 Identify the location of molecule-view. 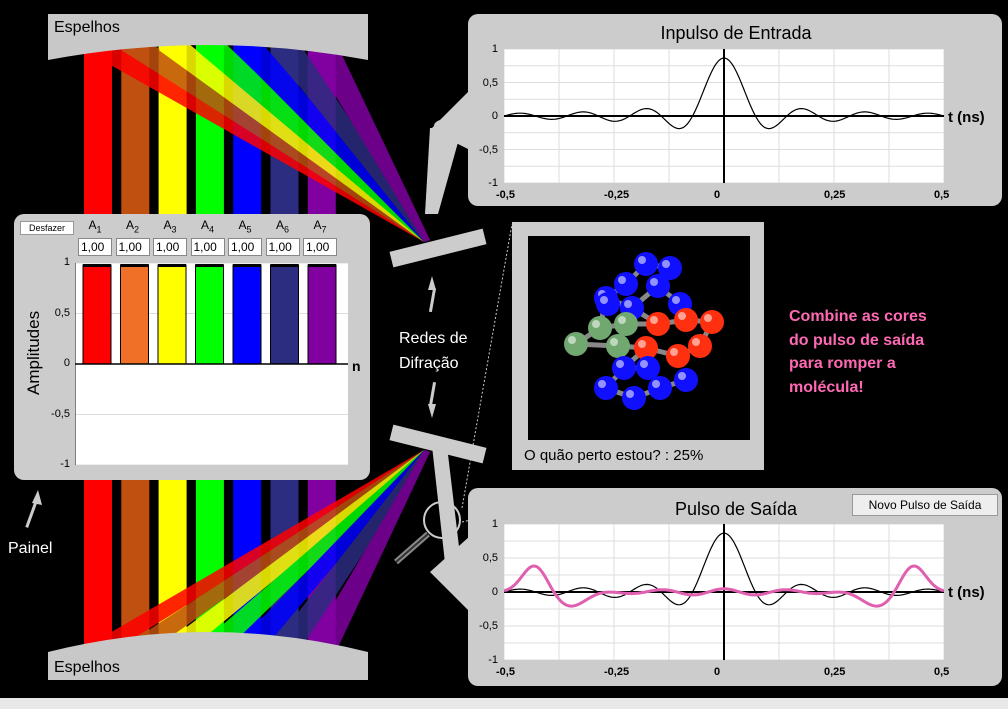
(639, 338).